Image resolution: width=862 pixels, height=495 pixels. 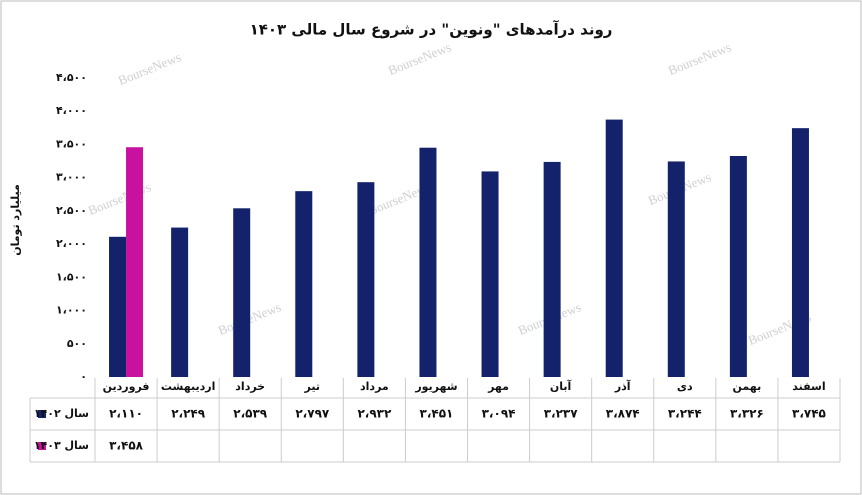 What do you see at coordinates (188, 386) in the screenshot?
I see `x-tick-label: اردیبهشت` at bounding box center [188, 386].